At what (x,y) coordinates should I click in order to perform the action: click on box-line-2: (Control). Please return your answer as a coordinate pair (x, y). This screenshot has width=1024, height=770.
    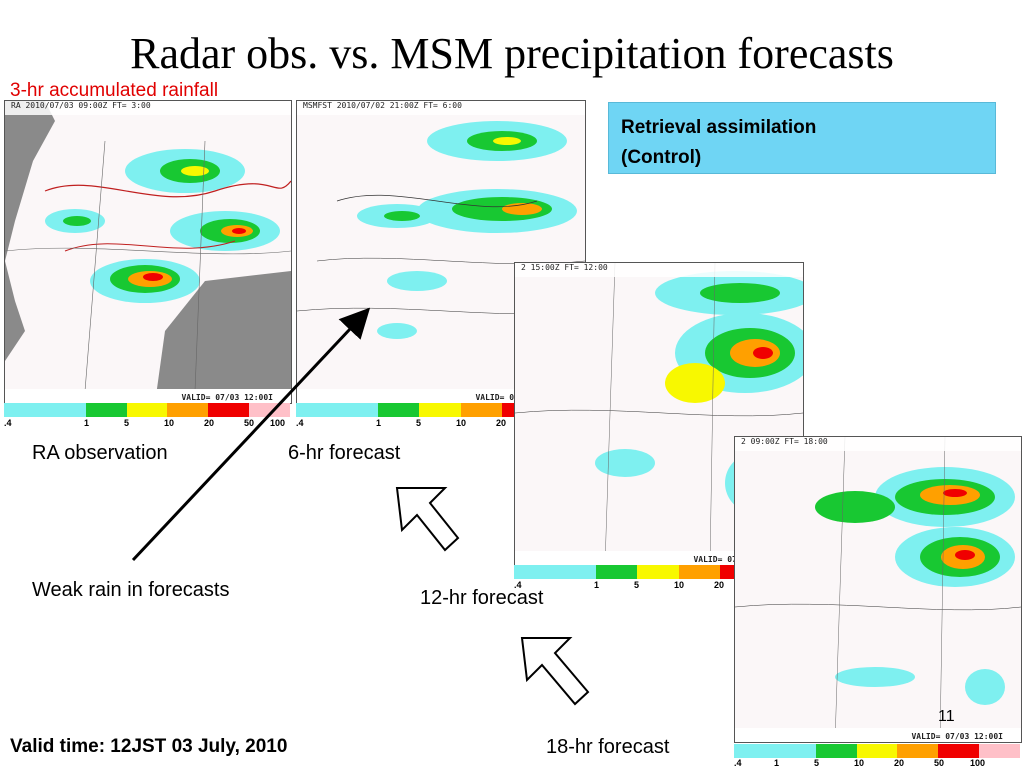
    Looking at the image, I should click on (661, 157).